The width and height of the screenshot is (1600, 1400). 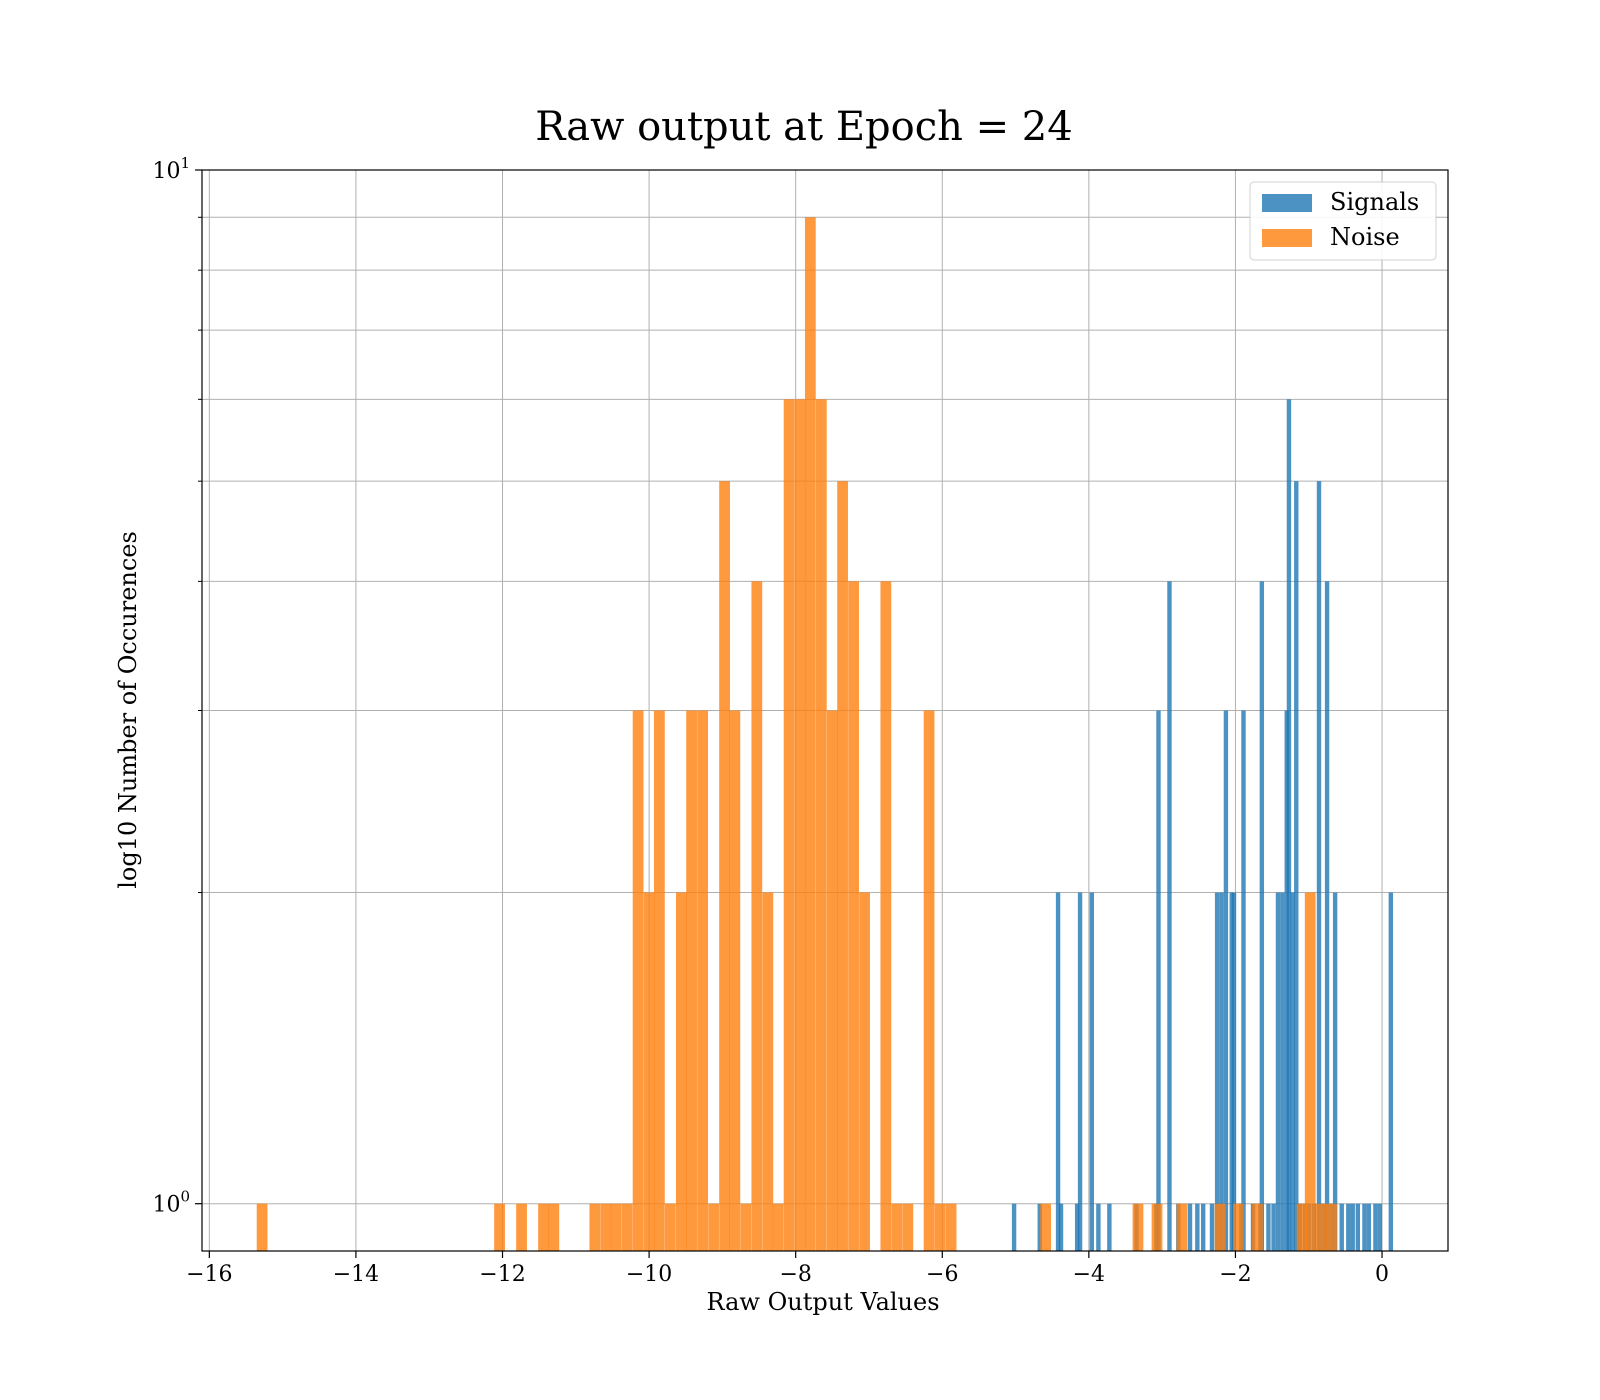 What do you see at coordinates (502, 1274) in the screenshot?
I see `x-tick-label: −12` at bounding box center [502, 1274].